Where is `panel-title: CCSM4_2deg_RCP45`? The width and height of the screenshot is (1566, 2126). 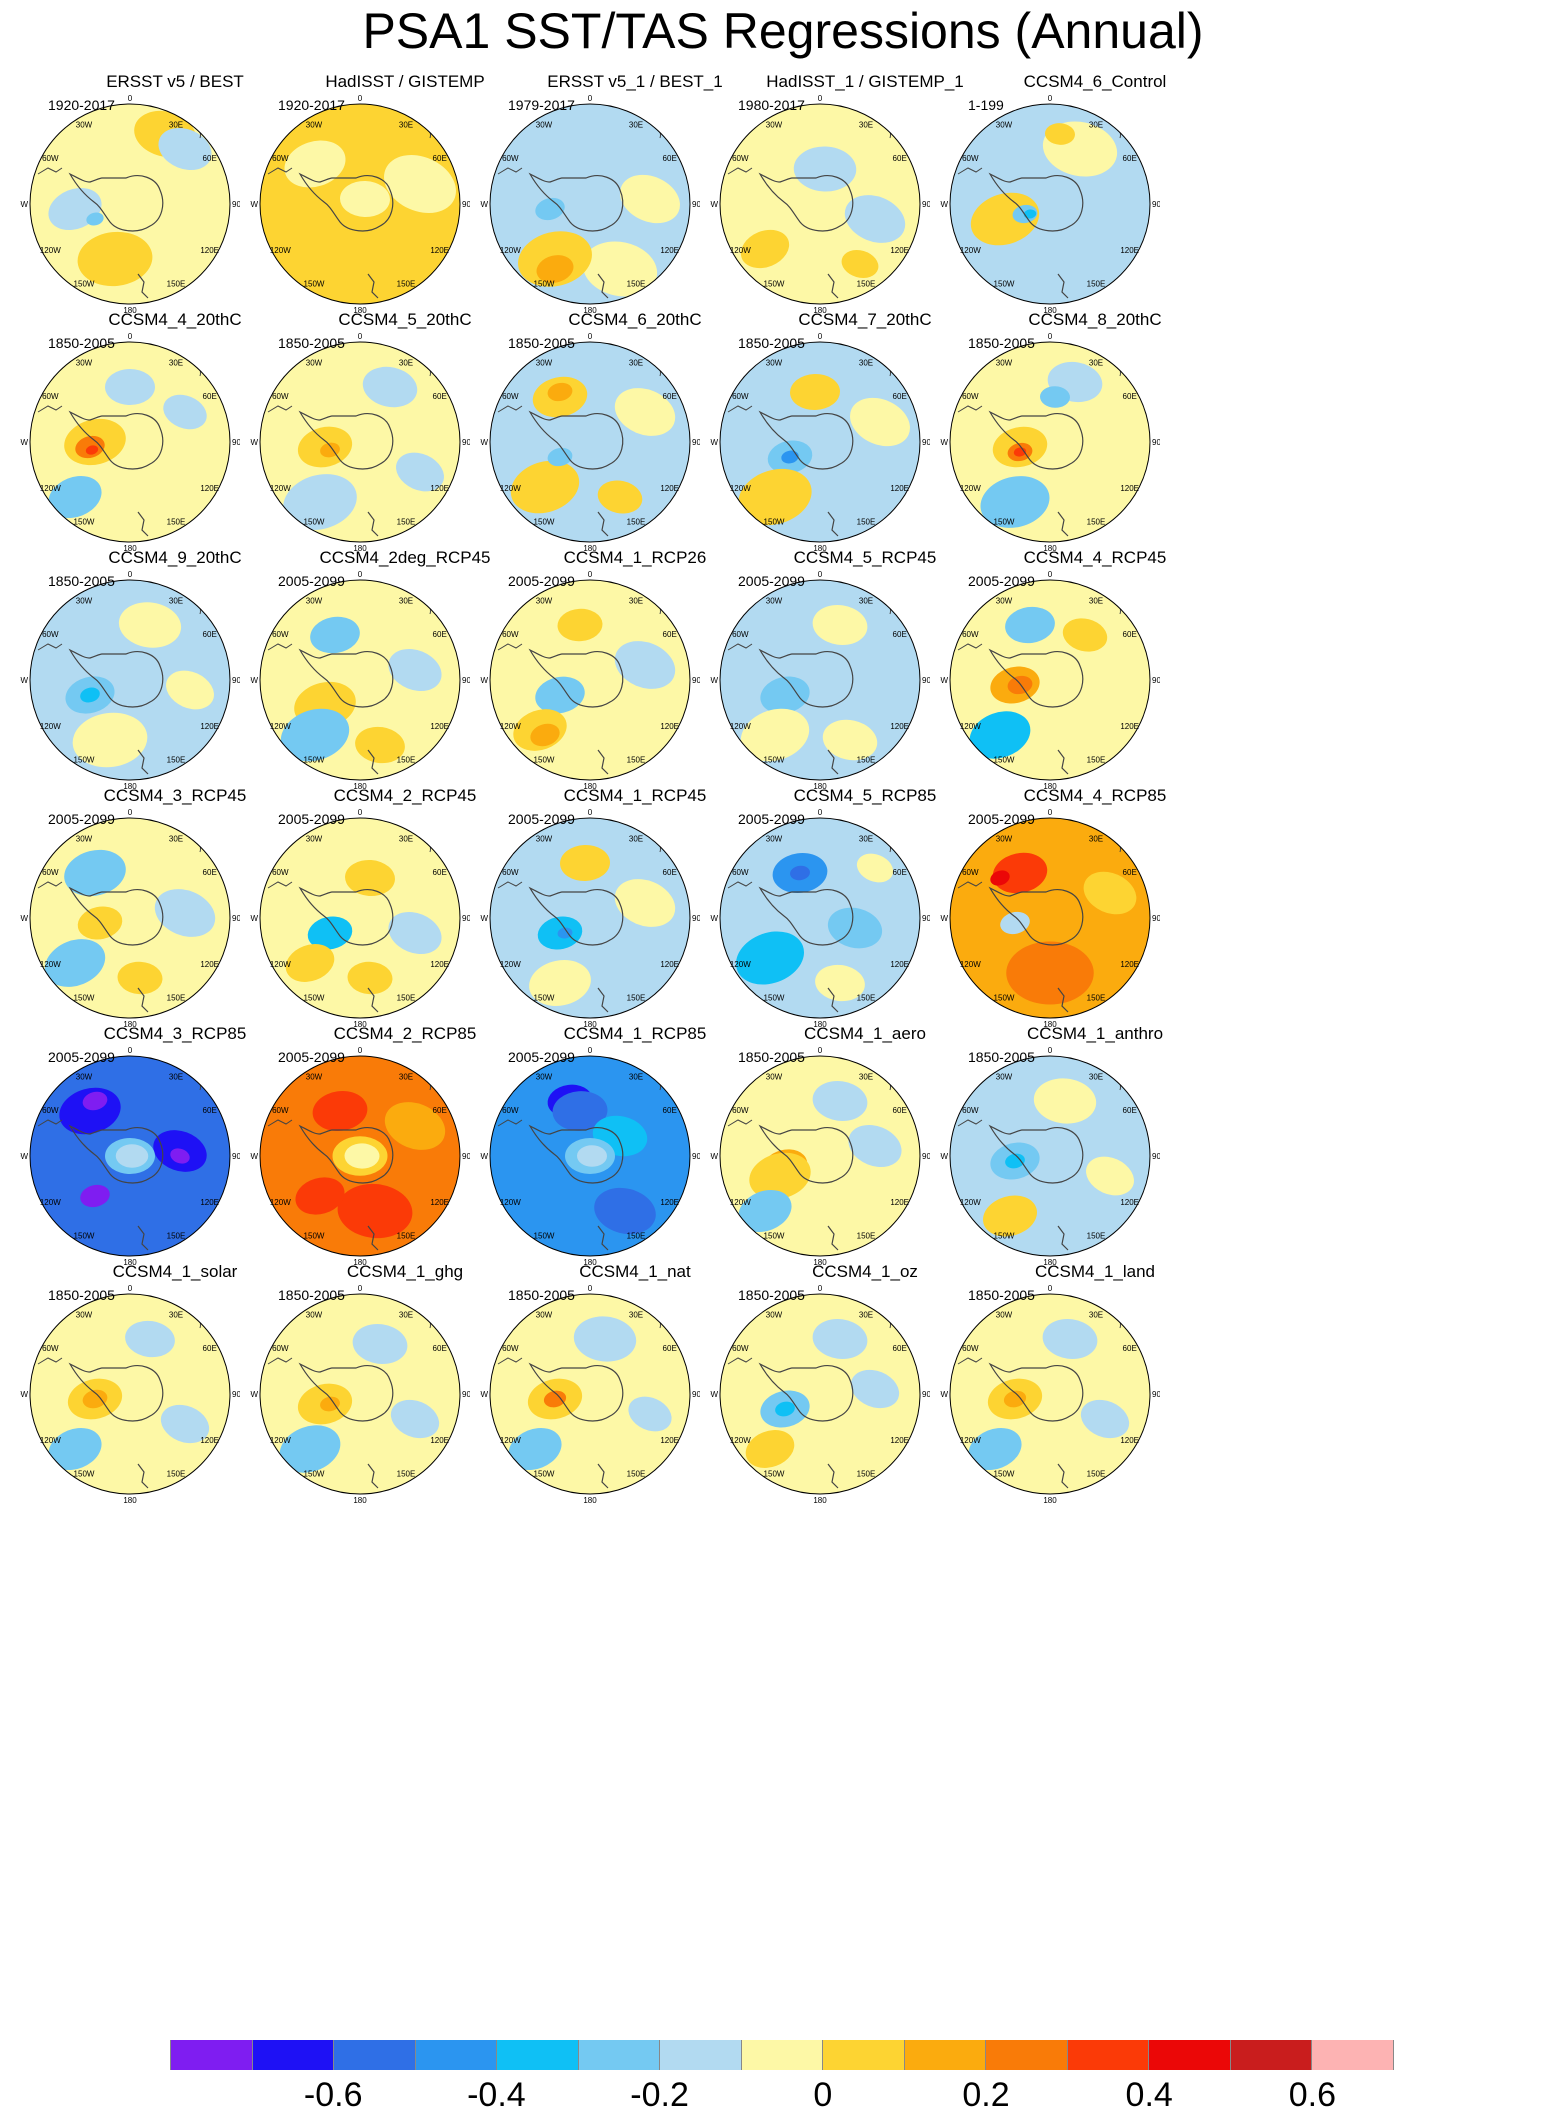 panel-title: CCSM4_2deg_RCP45 is located at coordinates (405, 557).